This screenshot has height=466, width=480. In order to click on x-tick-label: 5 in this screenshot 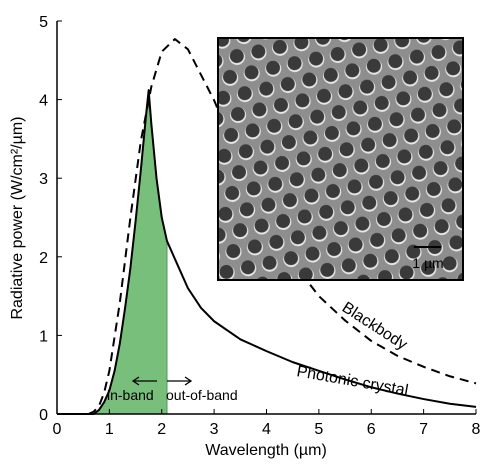, I will do `click(318, 429)`.